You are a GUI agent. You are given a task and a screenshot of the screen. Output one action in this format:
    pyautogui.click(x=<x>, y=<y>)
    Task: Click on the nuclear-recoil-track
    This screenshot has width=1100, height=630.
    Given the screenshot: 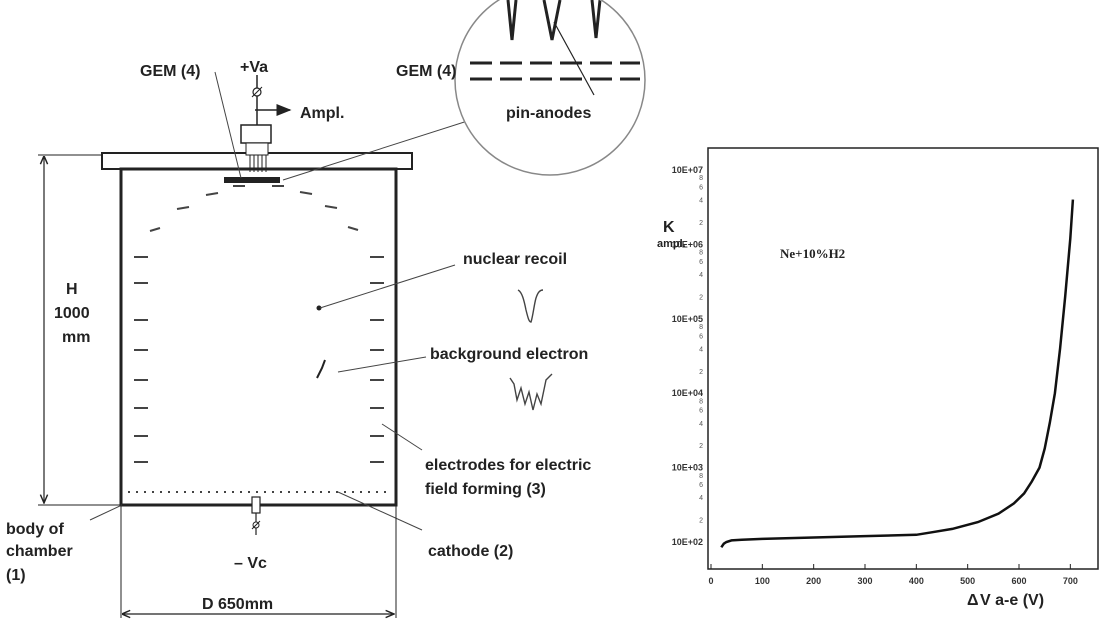 What is the action you would take?
    pyautogui.click(x=319, y=308)
    